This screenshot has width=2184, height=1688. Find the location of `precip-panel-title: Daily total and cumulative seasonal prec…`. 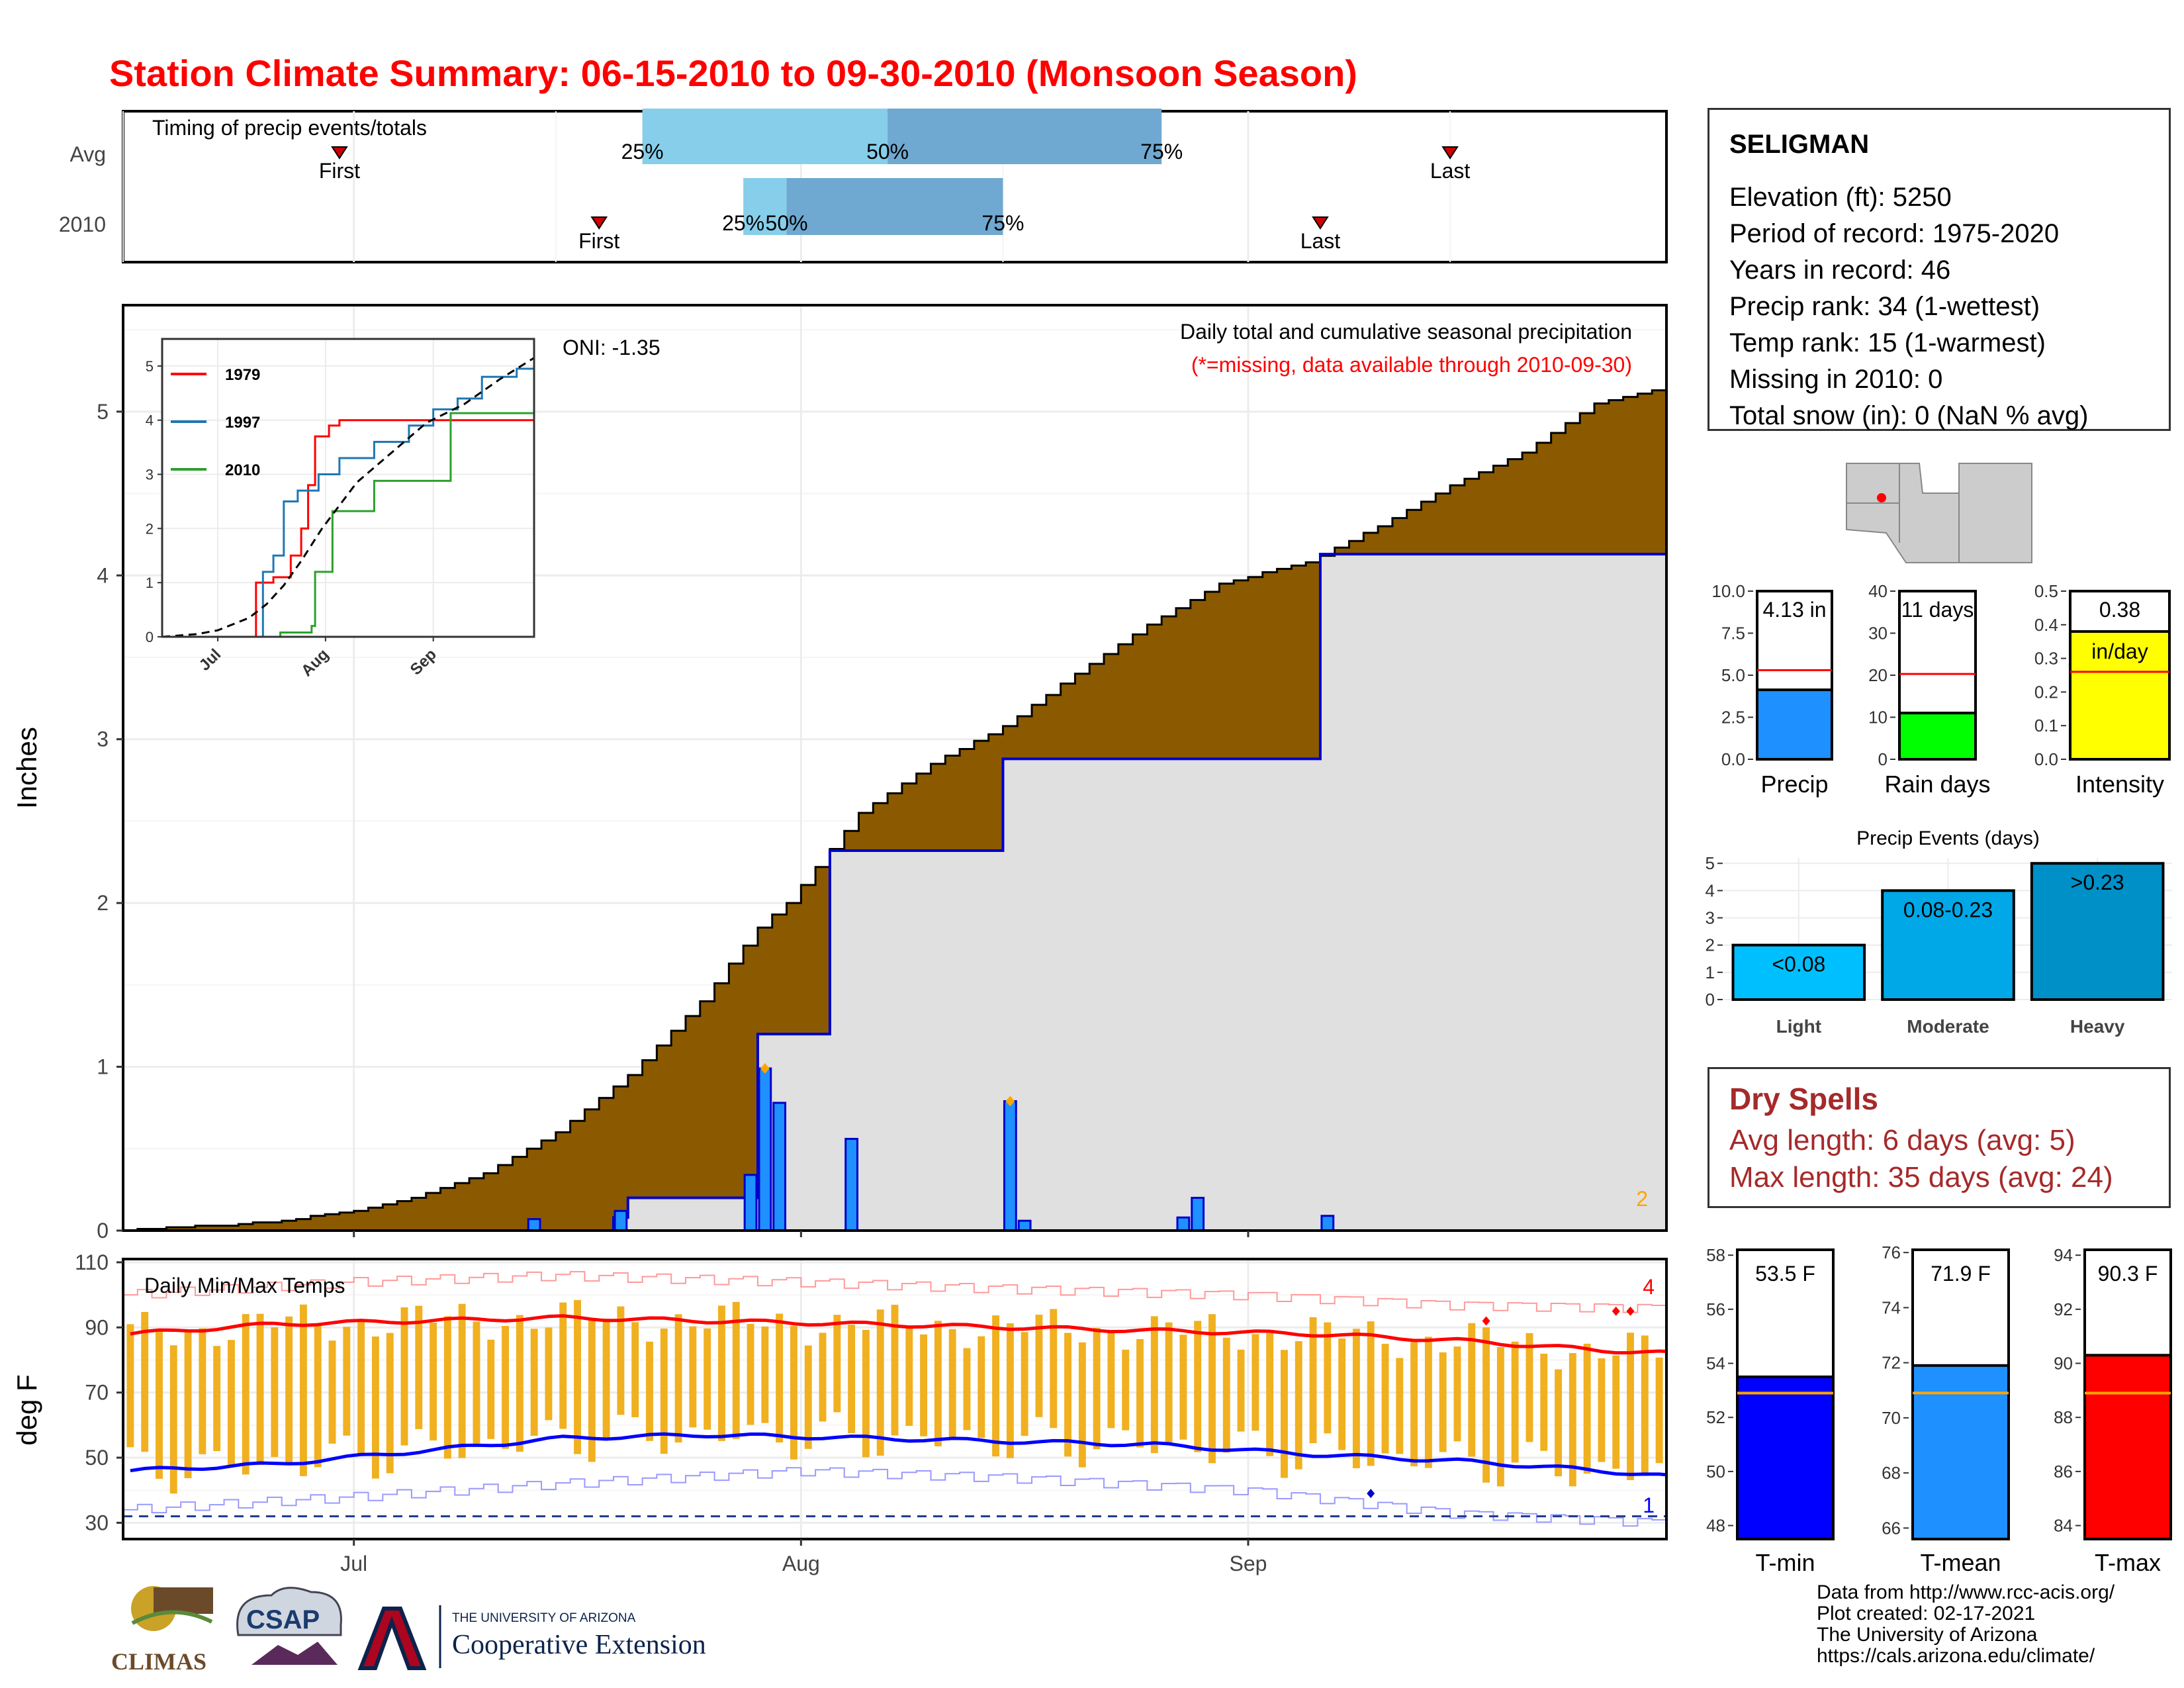

precip-panel-title: Daily total and cumulative seasonal prec… is located at coordinates (1406, 332).